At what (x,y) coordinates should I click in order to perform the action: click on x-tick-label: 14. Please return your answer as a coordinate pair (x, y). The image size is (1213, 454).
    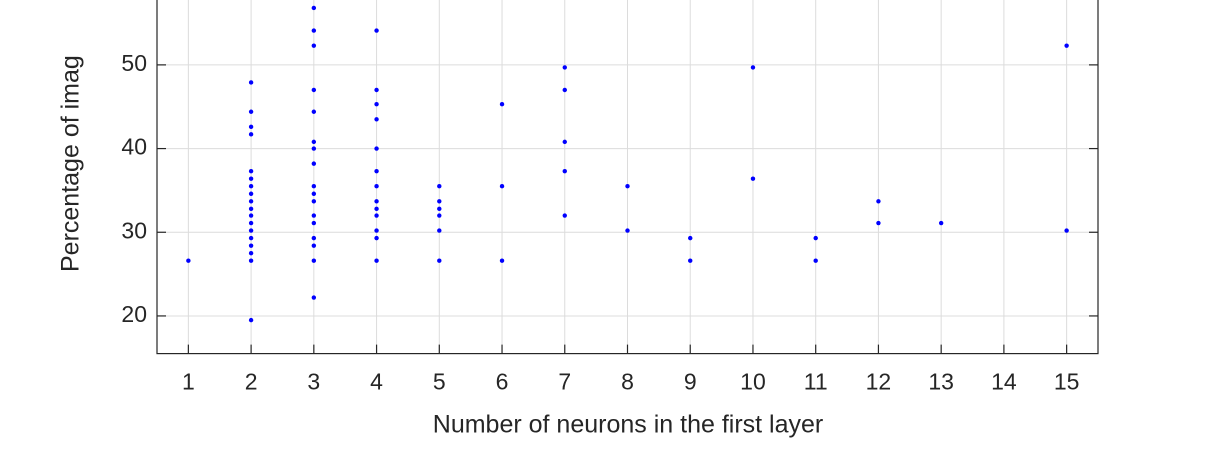
    Looking at the image, I should click on (1004, 382).